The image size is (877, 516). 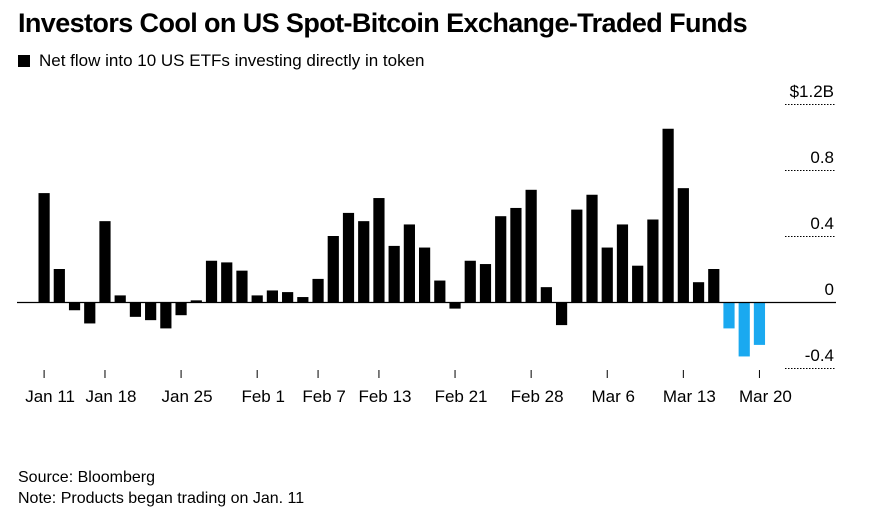 What do you see at coordinates (765, 396) in the screenshot?
I see `x-tick-label: Mar 20` at bounding box center [765, 396].